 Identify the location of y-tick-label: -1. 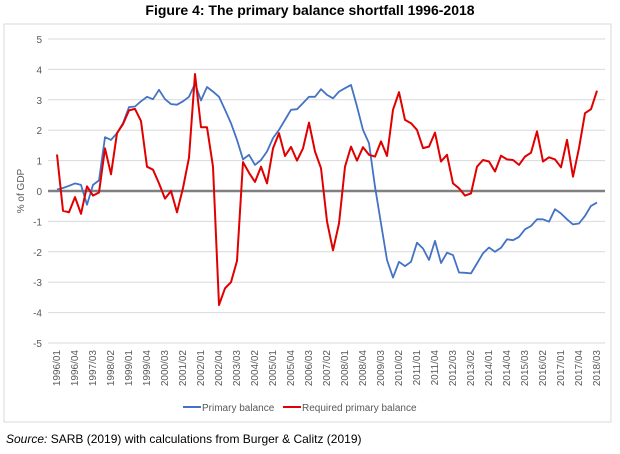
(37, 222).